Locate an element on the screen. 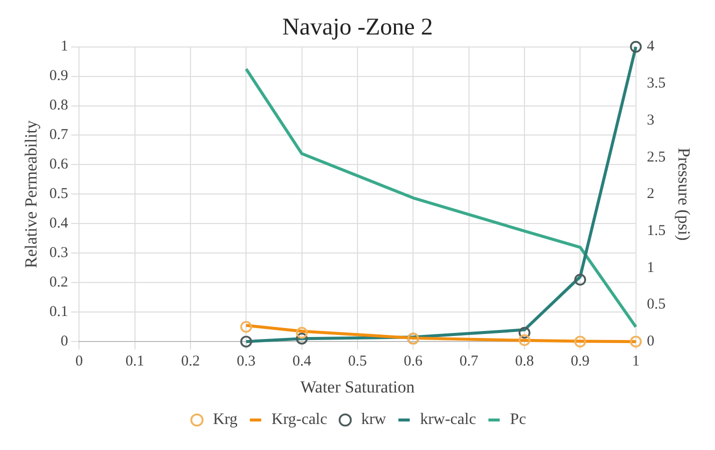 This screenshot has width=715, height=450. legend-label: Krg is located at coordinates (225, 419).